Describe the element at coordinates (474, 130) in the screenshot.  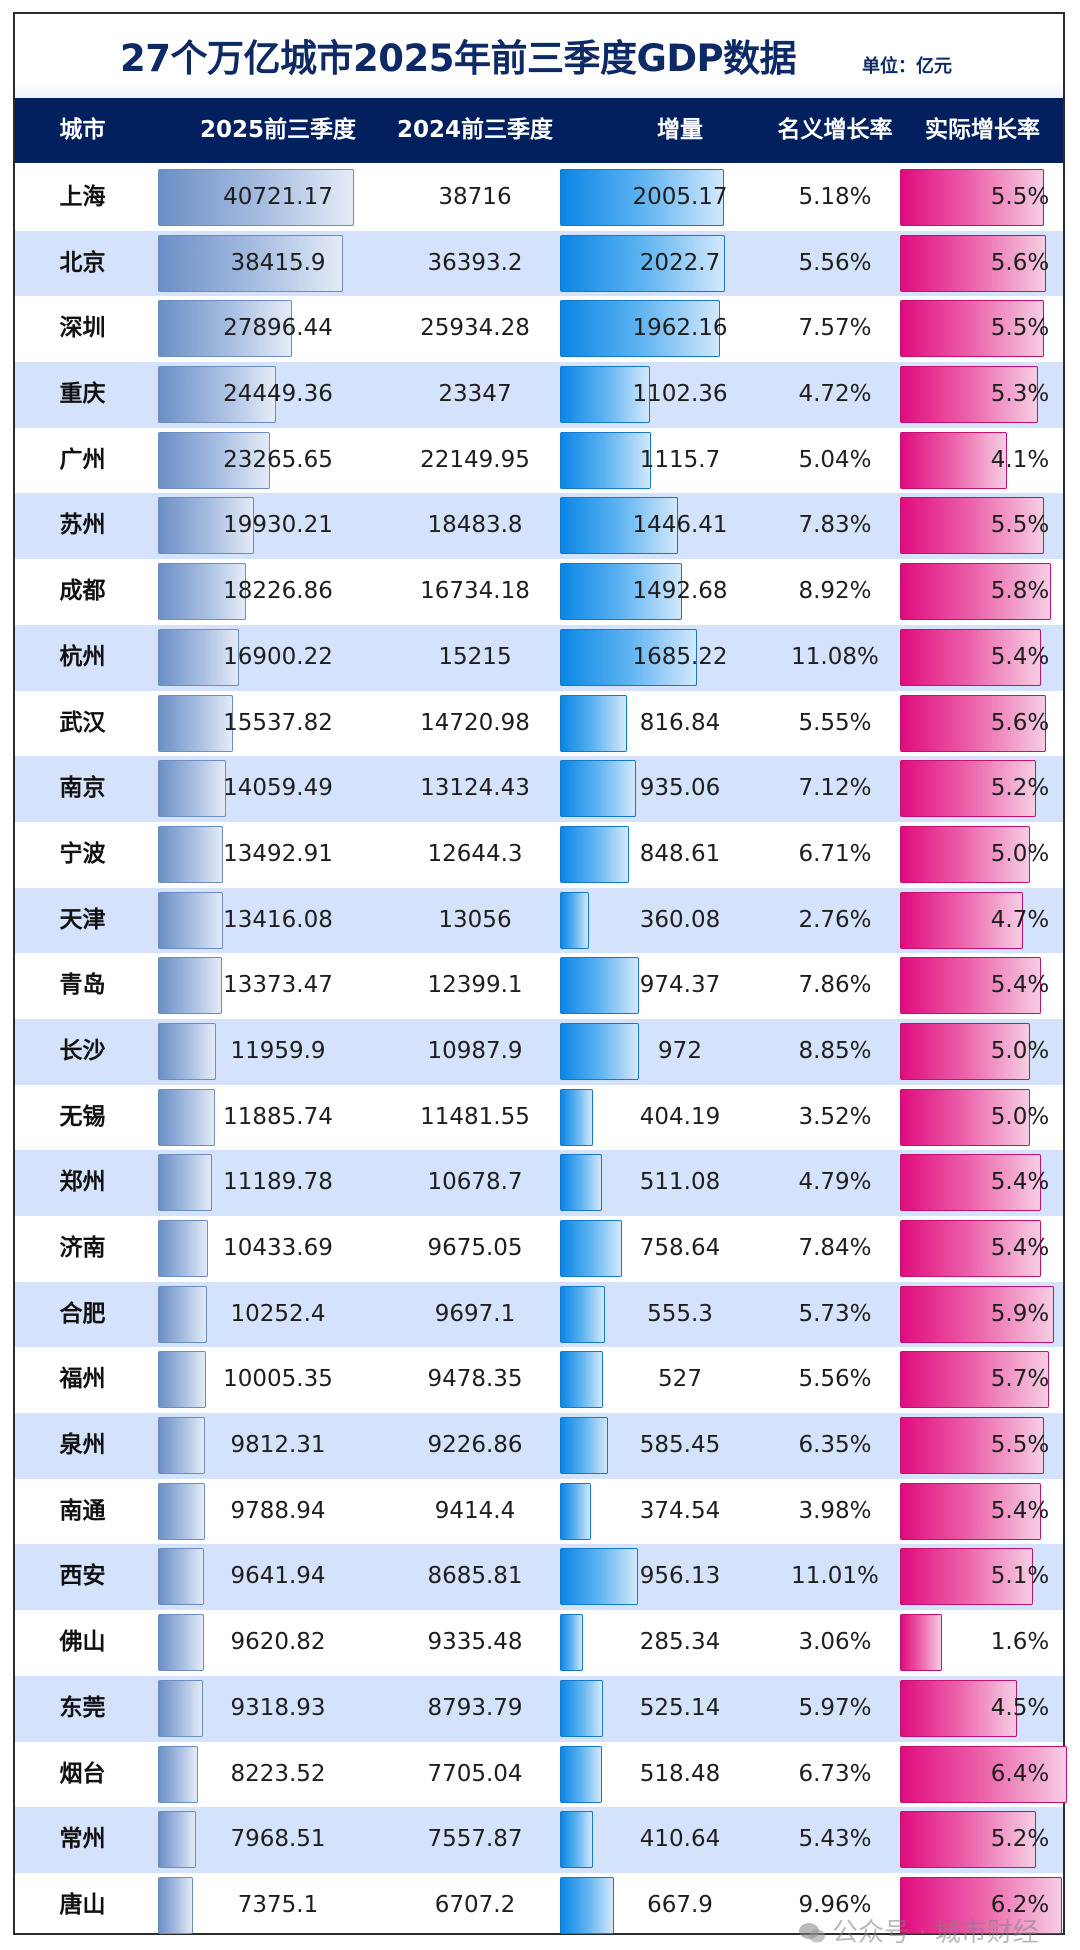
I see `header-gdp-2024: 2024前三季度` at that location.